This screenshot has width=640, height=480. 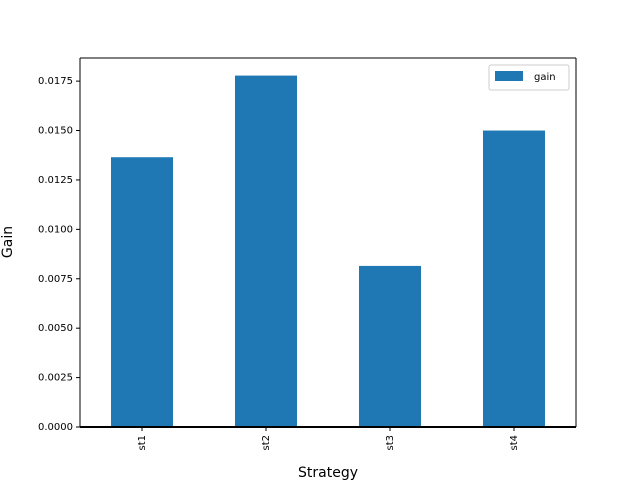 I want to click on bar-st4, so click(x=514, y=279).